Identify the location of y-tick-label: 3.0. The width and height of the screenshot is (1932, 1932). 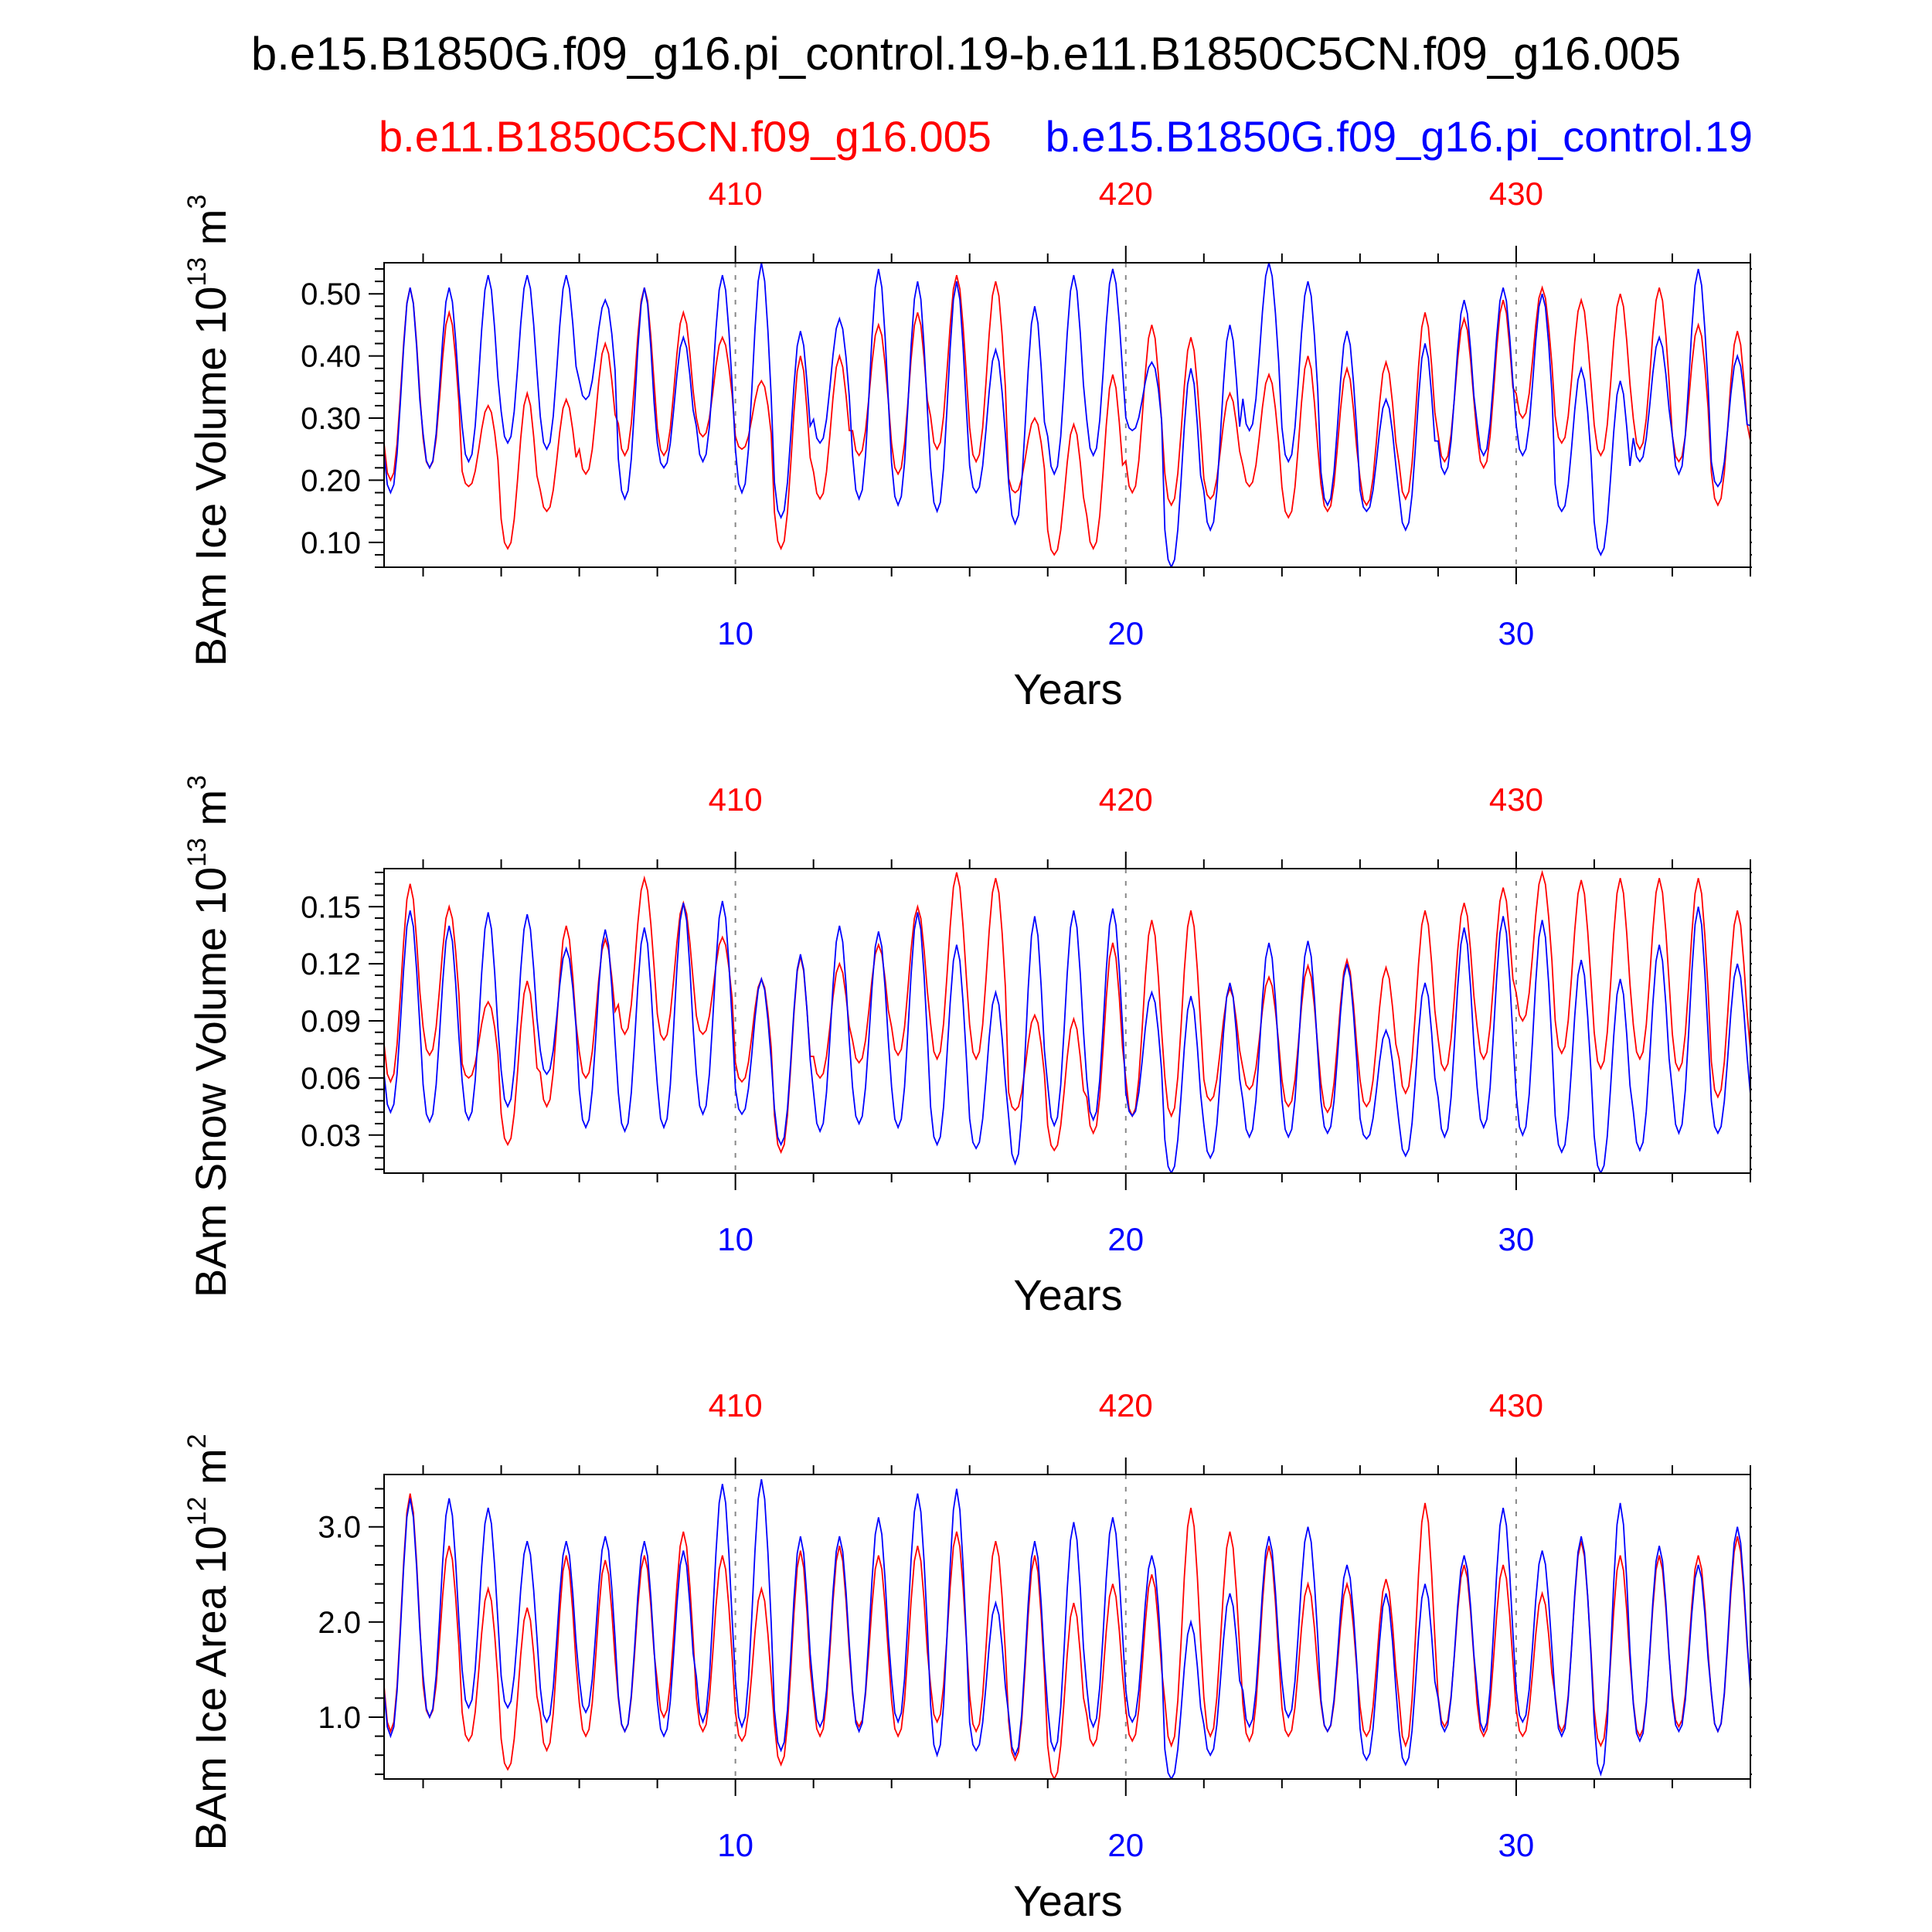
(339, 1528).